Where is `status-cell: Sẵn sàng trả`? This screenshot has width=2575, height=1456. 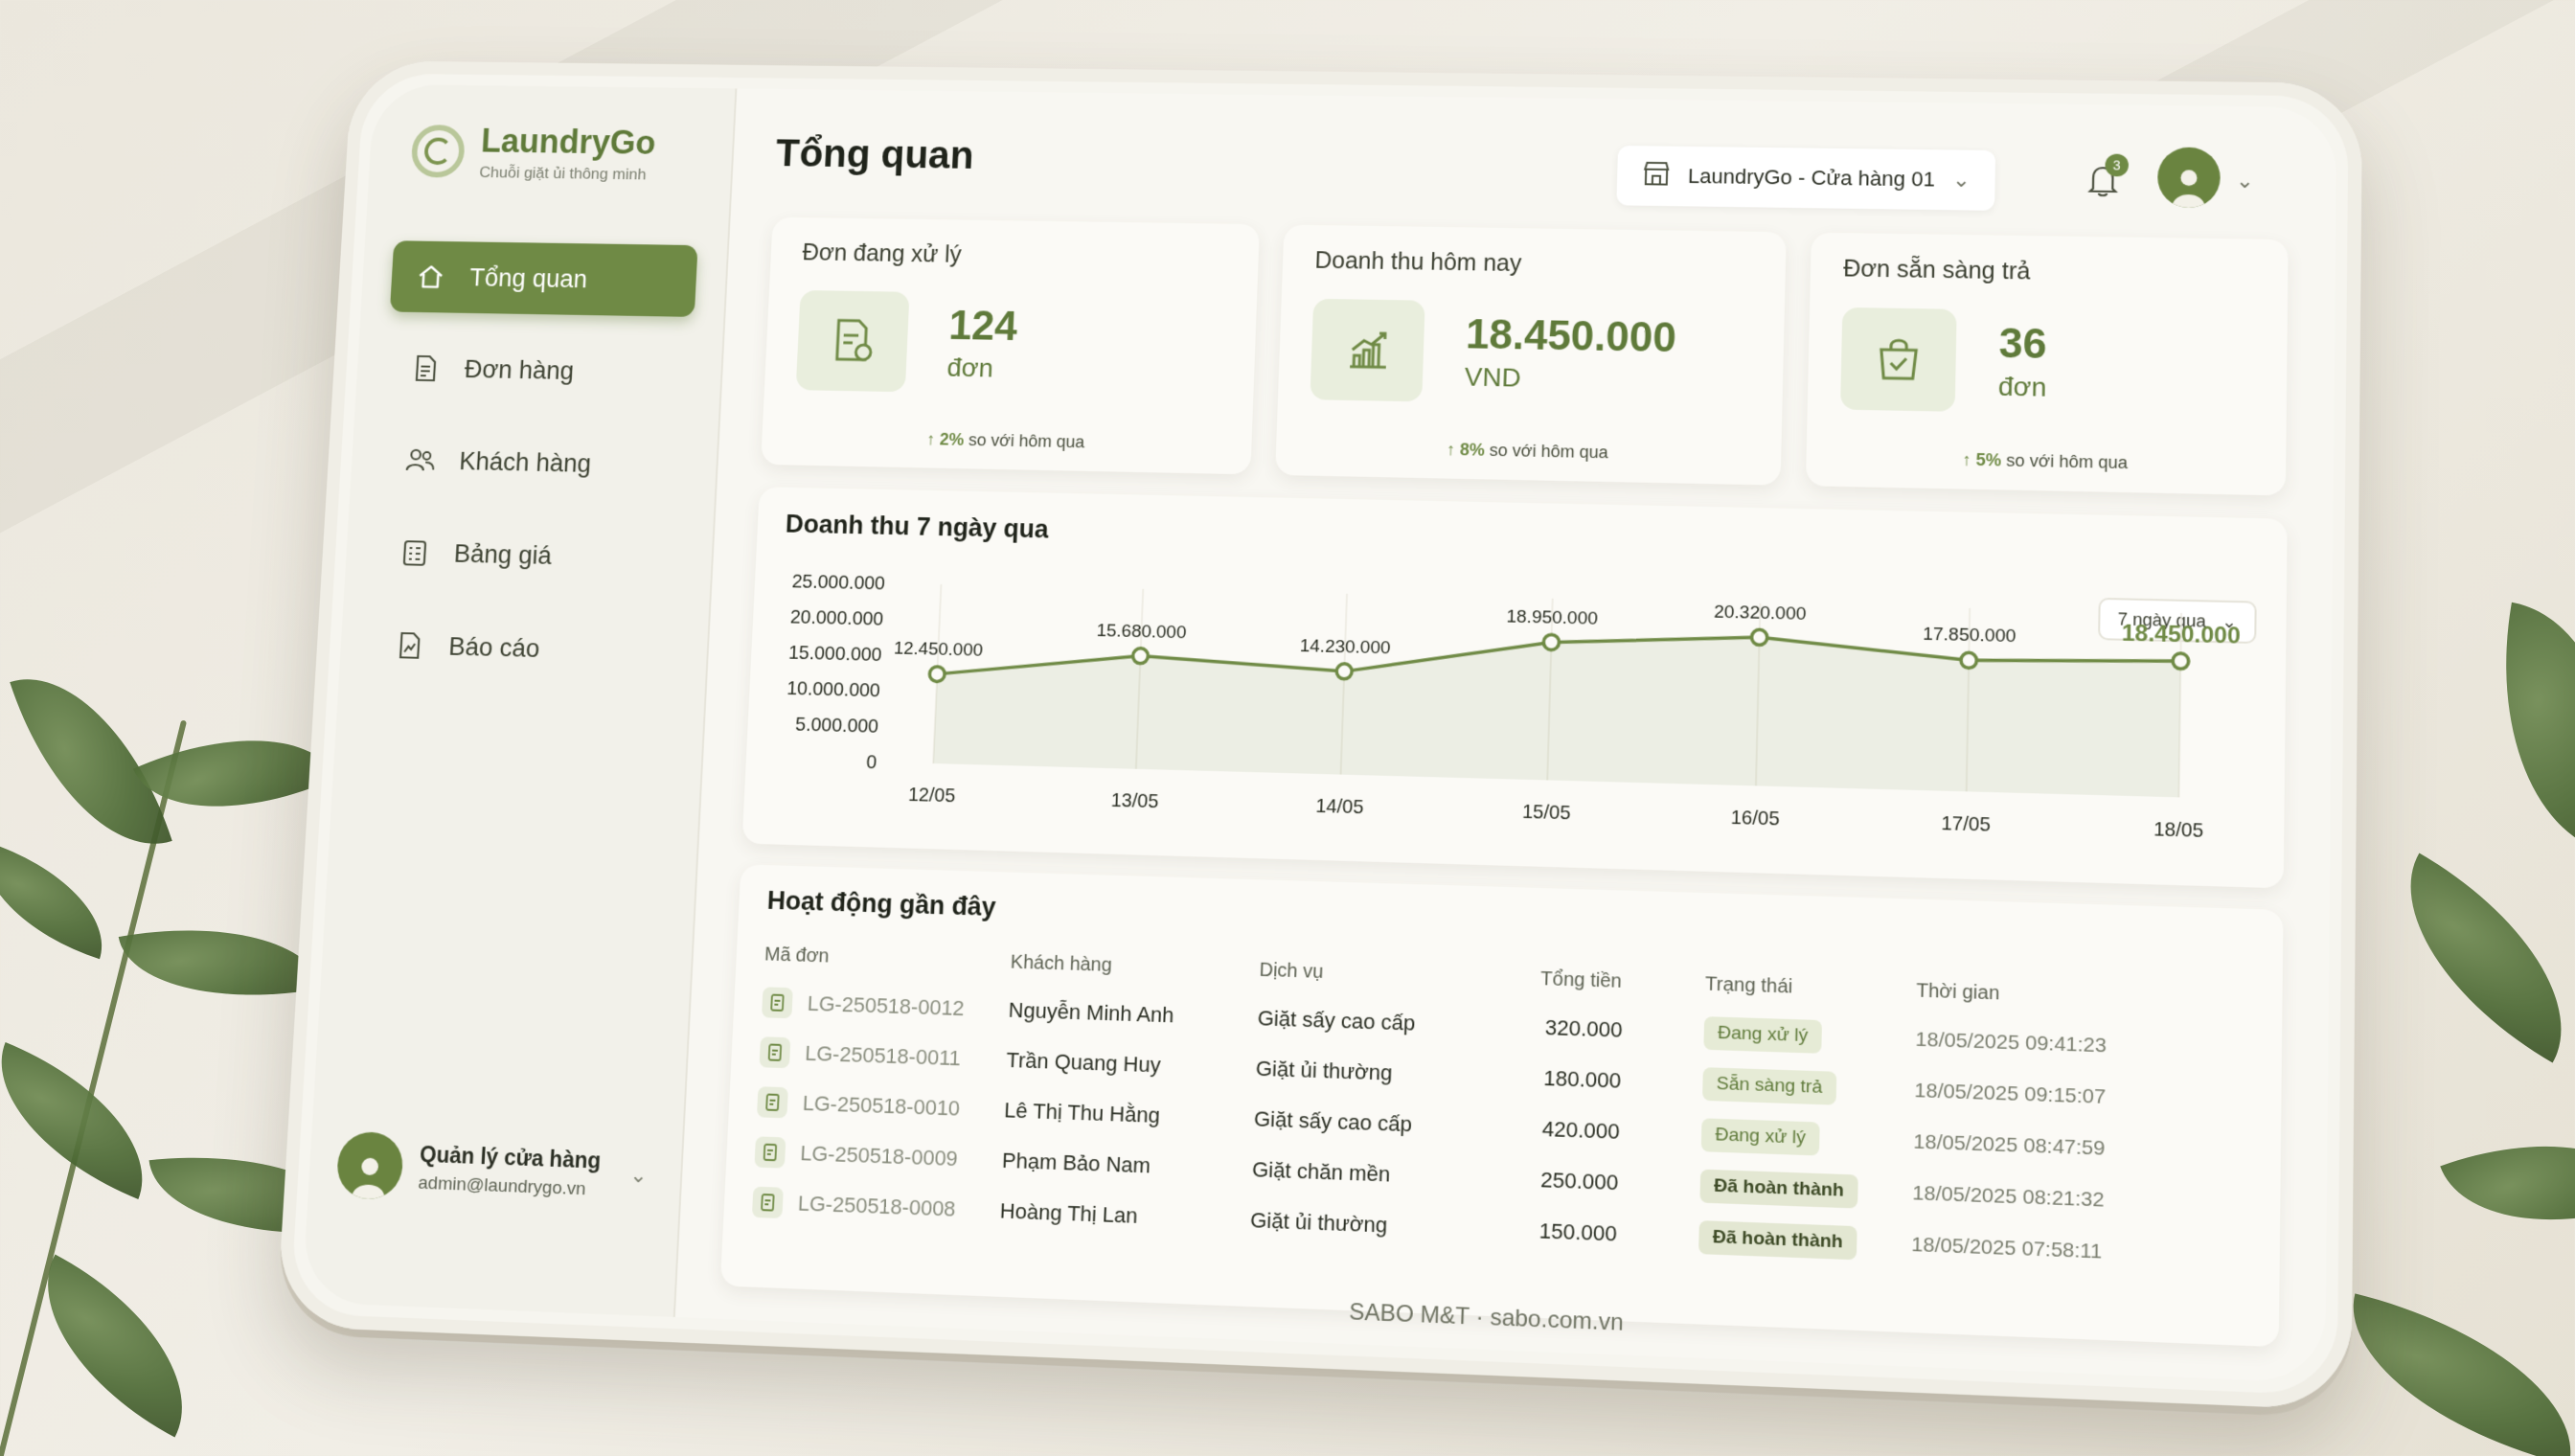 status-cell: Sẵn sàng trả is located at coordinates (1808, 1088).